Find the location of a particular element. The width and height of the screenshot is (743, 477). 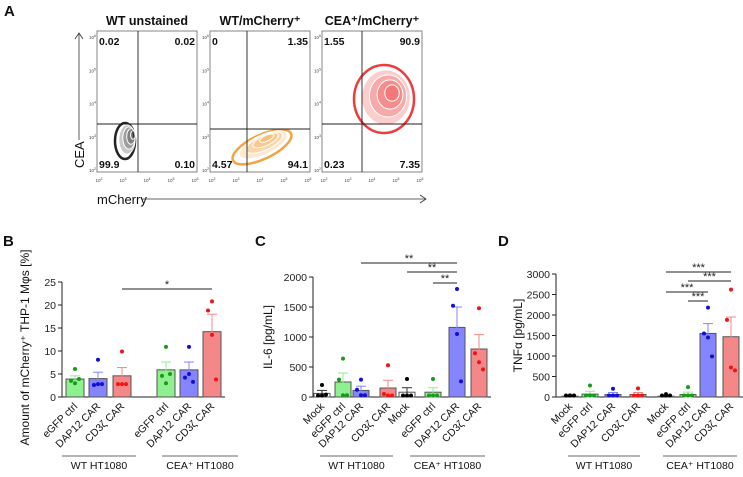

tick-exponent: 3 is located at coordinates (351, 179).